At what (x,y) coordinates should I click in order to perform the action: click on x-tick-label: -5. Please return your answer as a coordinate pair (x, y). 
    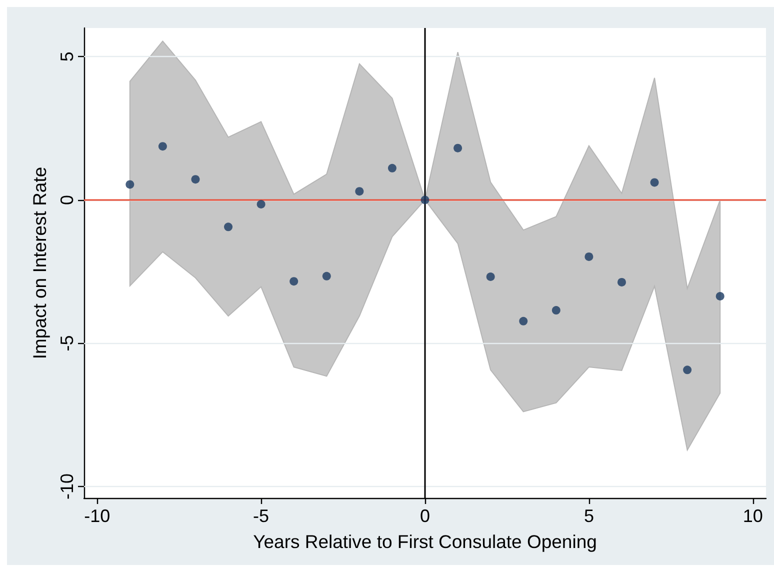
    Looking at the image, I should click on (261, 516).